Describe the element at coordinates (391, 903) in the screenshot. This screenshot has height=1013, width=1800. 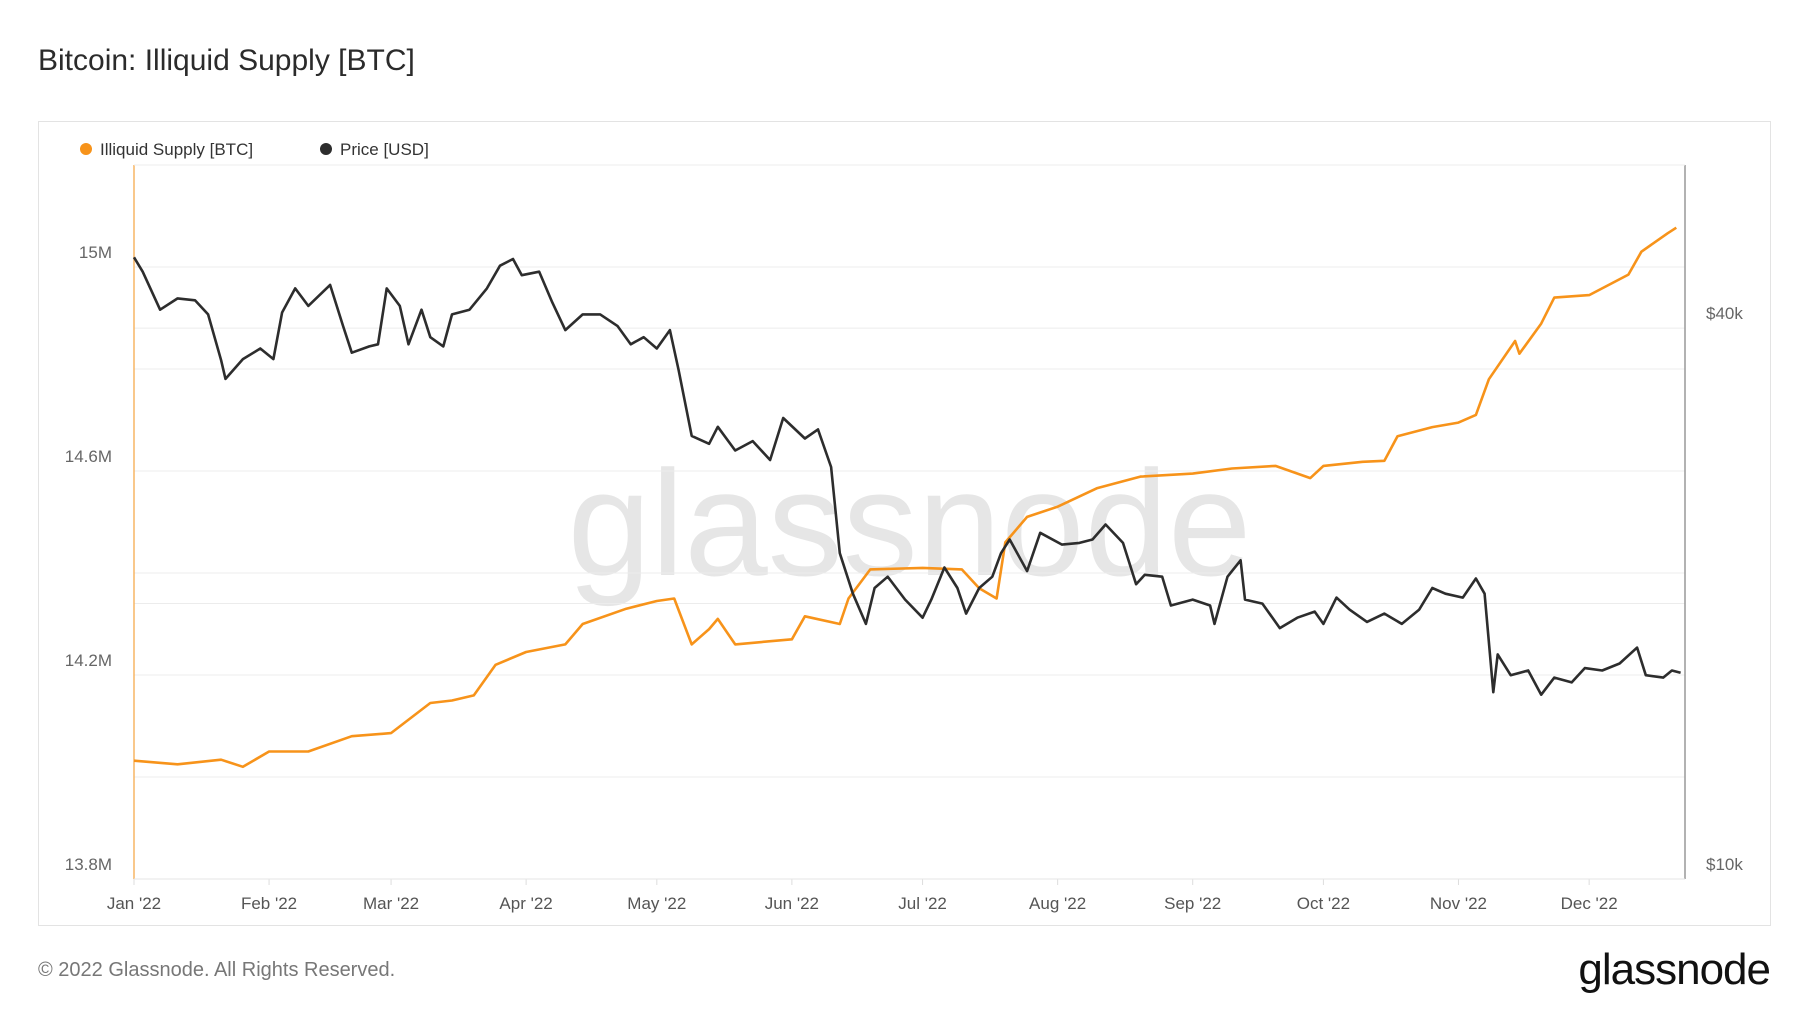
I see `x-tick-label: Mar '22` at that location.